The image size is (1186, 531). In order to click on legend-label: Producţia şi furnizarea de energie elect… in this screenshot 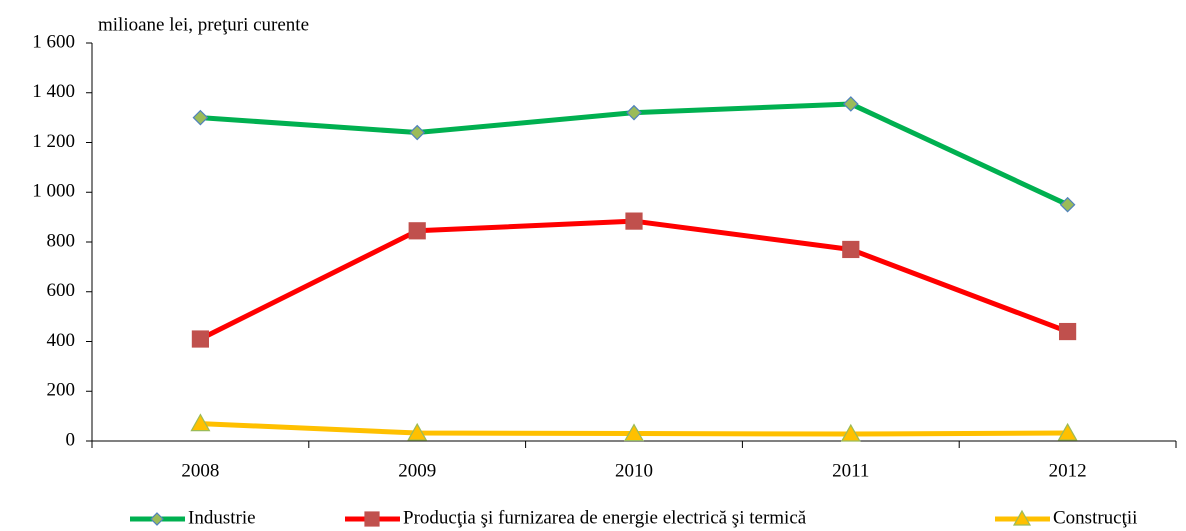, I will do `click(605, 517)`.